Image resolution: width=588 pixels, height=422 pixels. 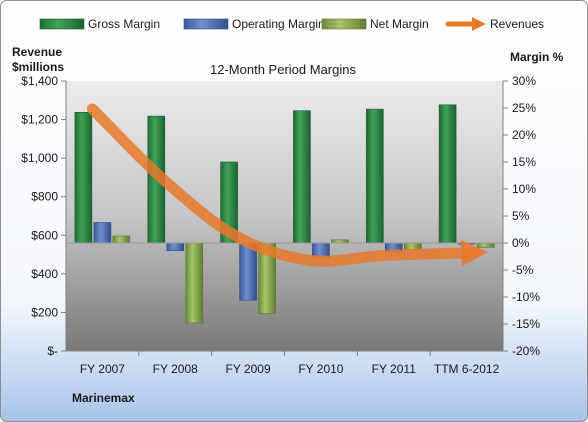 What do you see at coordinates (524, 135) in the screenshot?
I see `right-tick-label: 20%` at bounding box center [524, 135].